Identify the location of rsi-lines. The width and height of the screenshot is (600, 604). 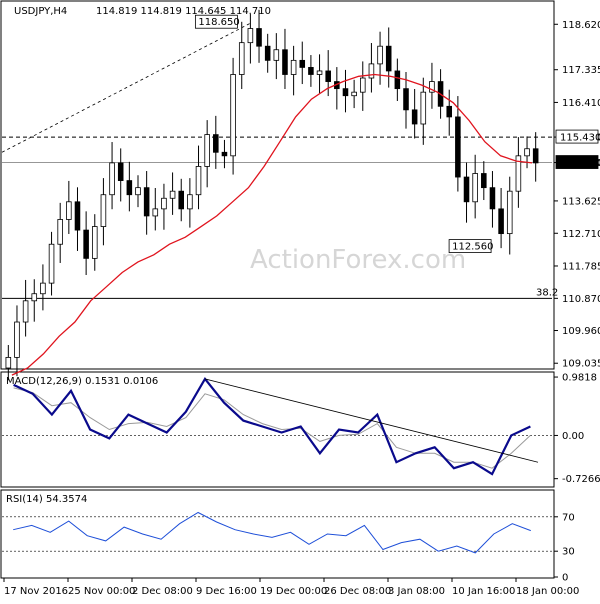
(272, 532).